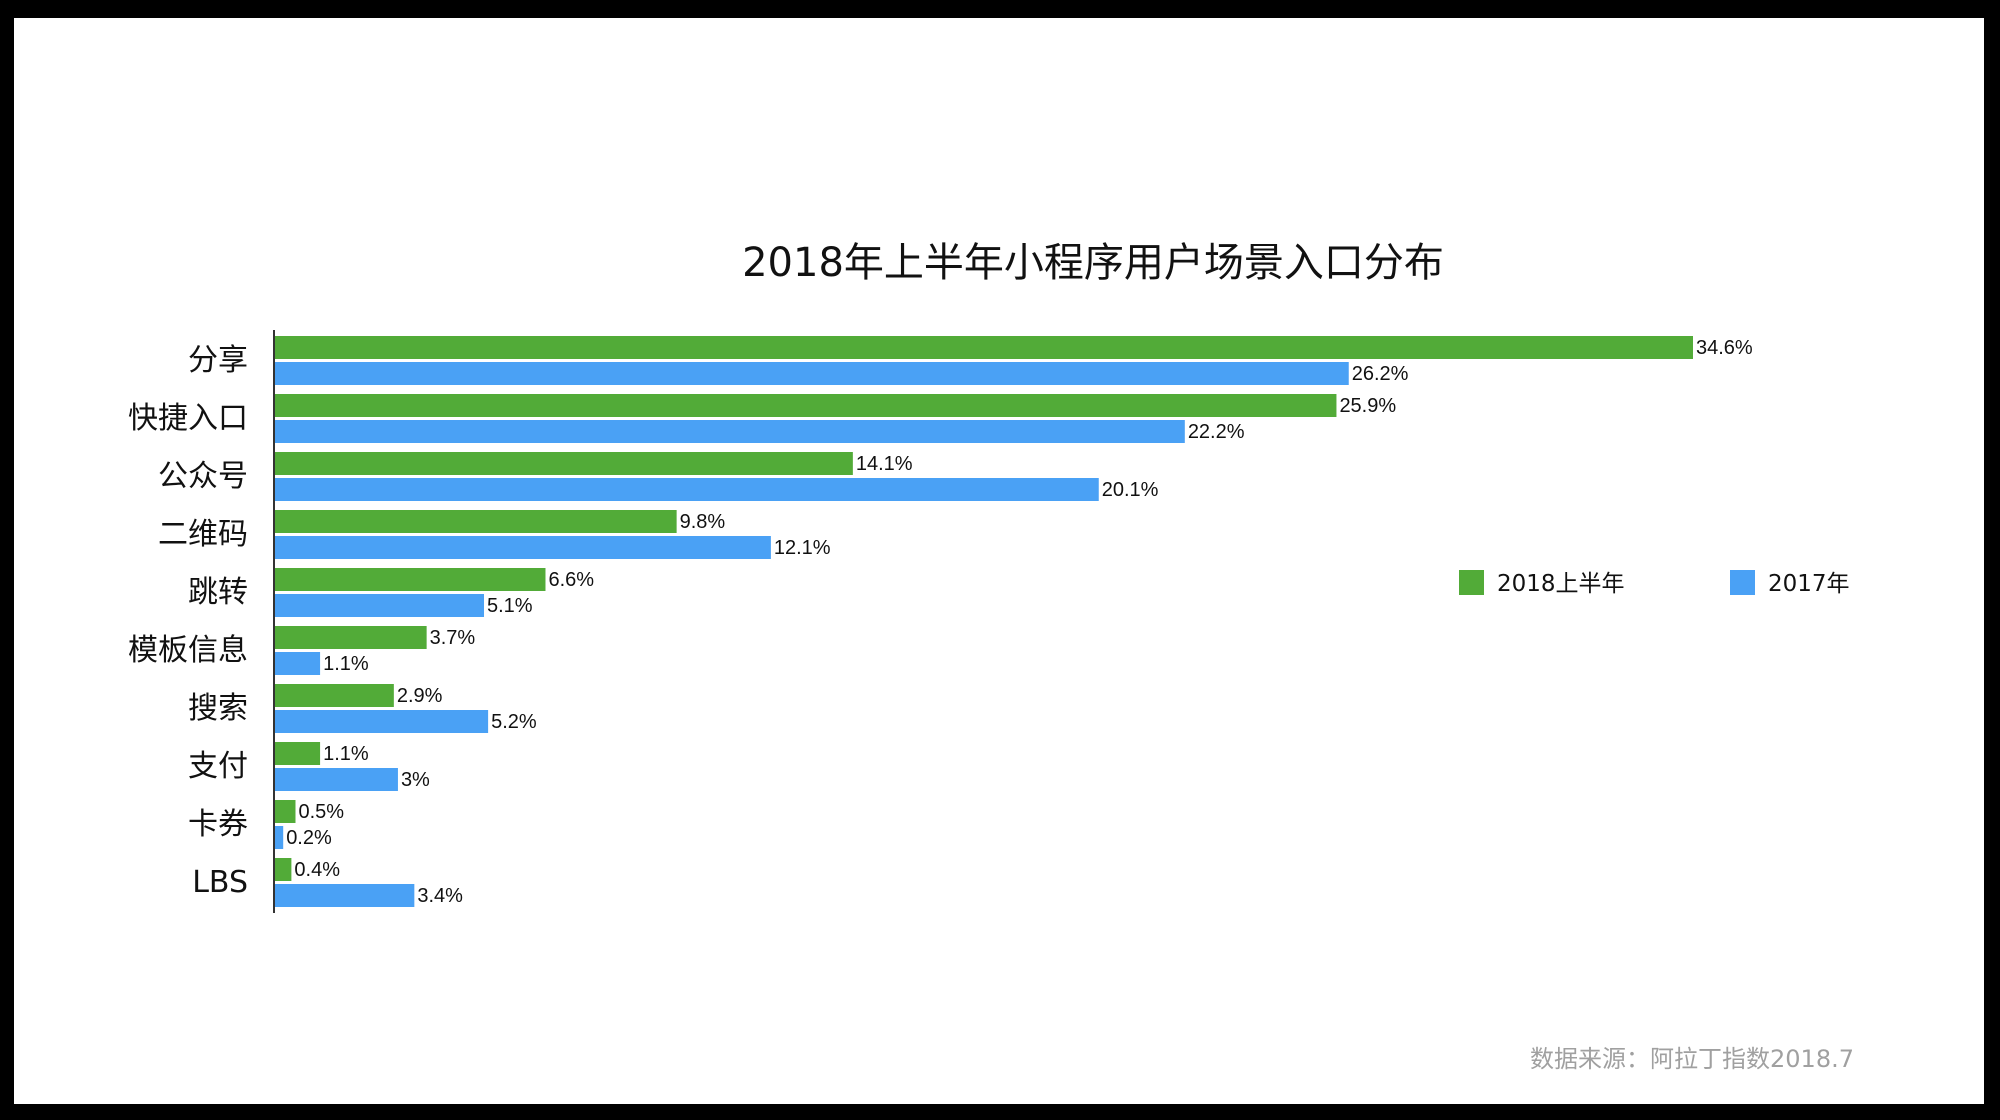 The height and width of the screenshot is (1120, 2000). What do you see at coordinates (309, 838) in the screenshot?
I see `data-label: 0.2%` at bounding box center [309, 838].